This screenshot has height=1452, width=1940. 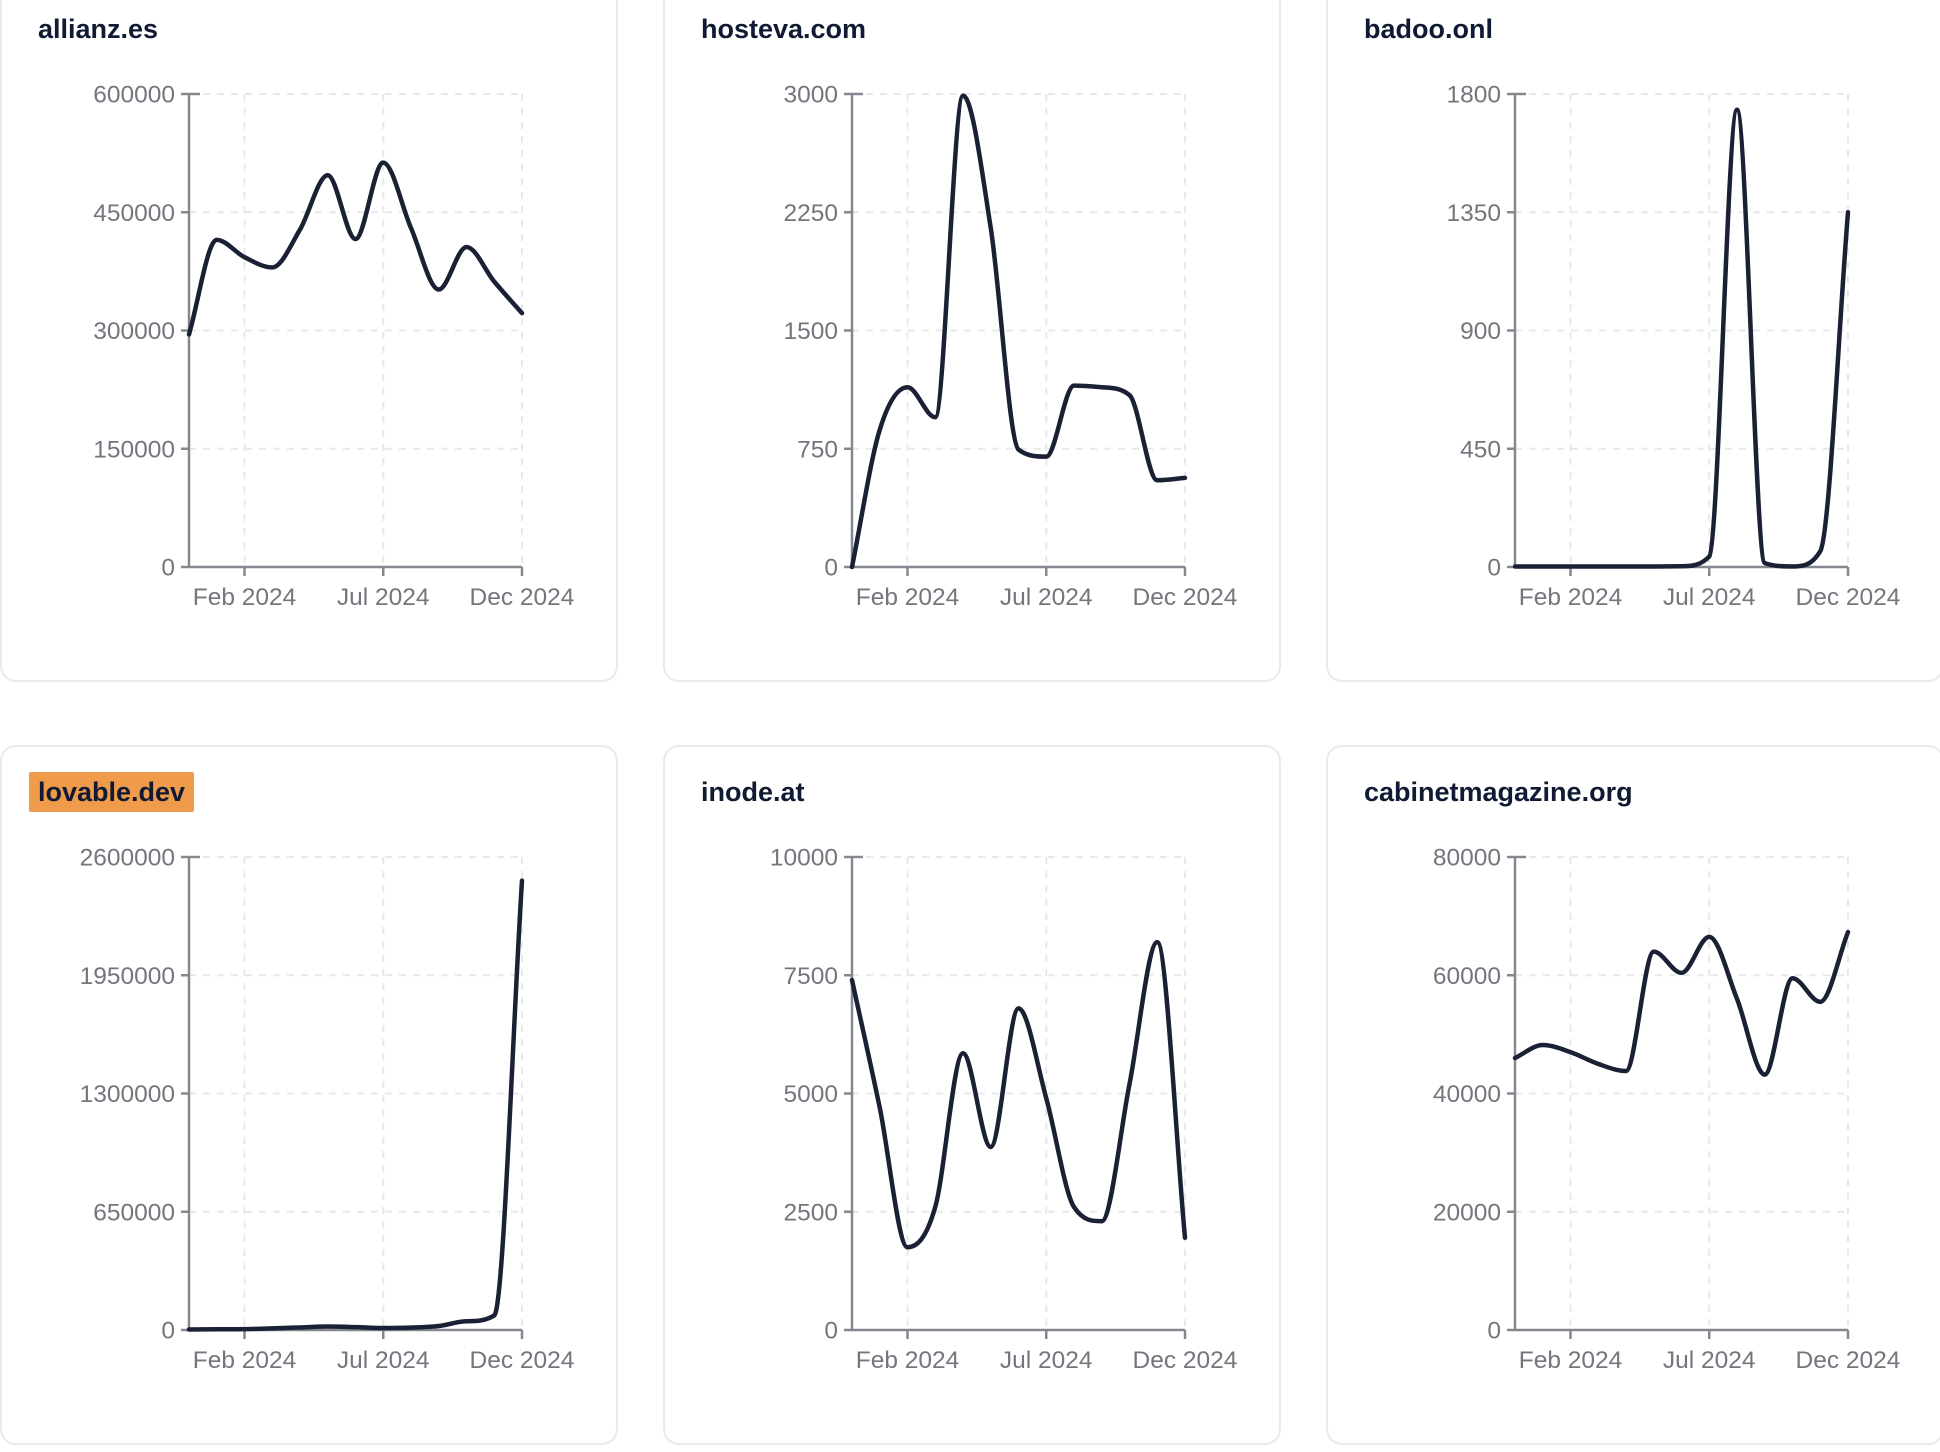 I want to click on y-axis-labels: 0 2500 5000 7500 10000, so click(x=804, y=1095).